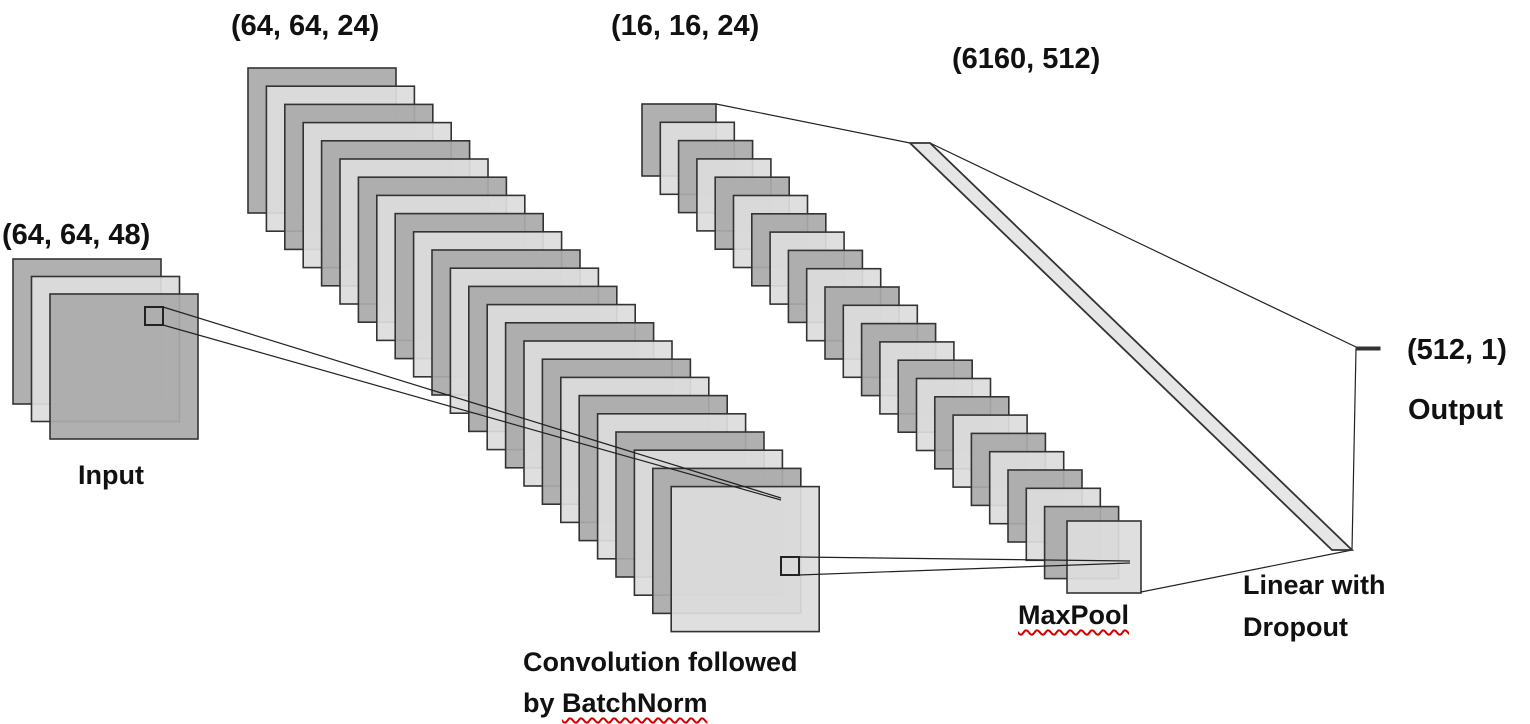 This screenshot has height=724, width=1530. Describe the element at coordinates (1354, 449) in the screenshot. I see `linear-to-output-bottom` at that location.